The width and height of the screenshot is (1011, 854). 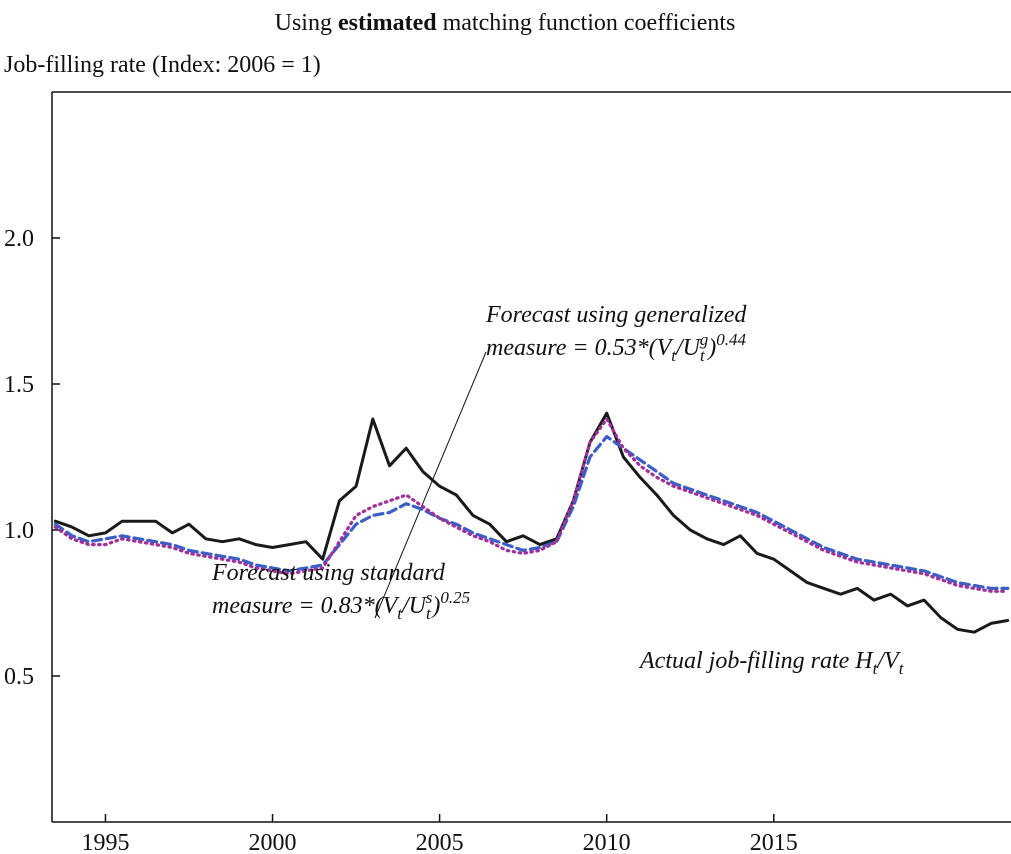 I want to click on annotation: measure = 0.83*(Vt/Uts)0.25, so click(x=341, y=605).